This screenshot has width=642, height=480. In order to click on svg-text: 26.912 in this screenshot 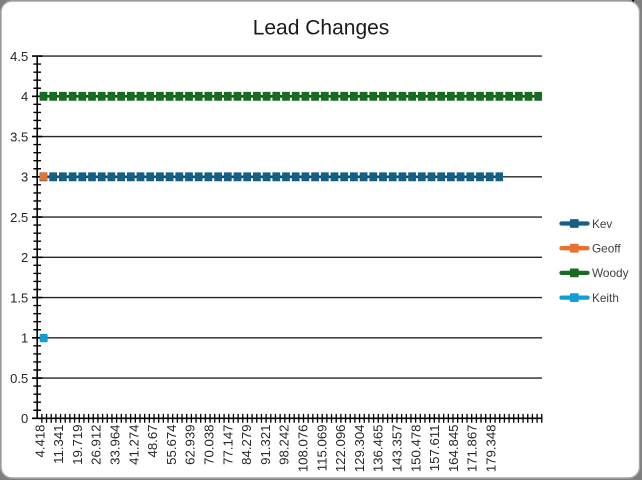, I will do `click(96, 445)`.